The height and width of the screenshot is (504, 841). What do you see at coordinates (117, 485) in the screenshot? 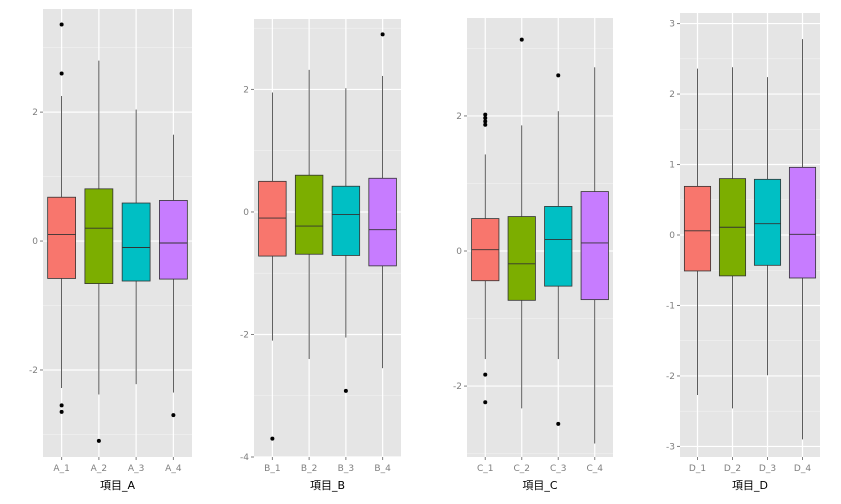
I see `x-axis-title: 項目_A` at bounding box center [117, 485].